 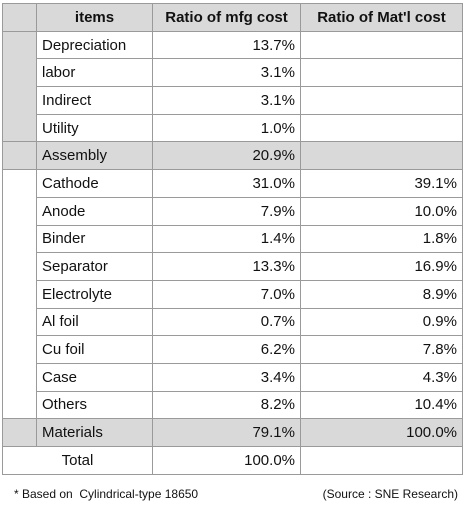 What do you see at coordinates (226, 239) in the screenshot?
I see `mfg-cell: 1.4%` at bounding box center [226, 239].